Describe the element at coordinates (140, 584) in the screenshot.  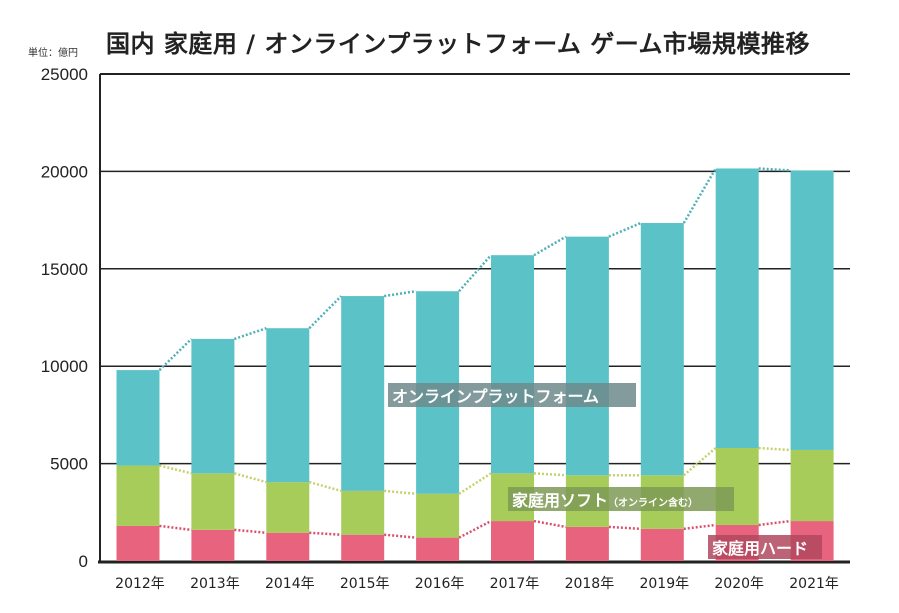
I see `x-tick-label: 2012年` at that location.